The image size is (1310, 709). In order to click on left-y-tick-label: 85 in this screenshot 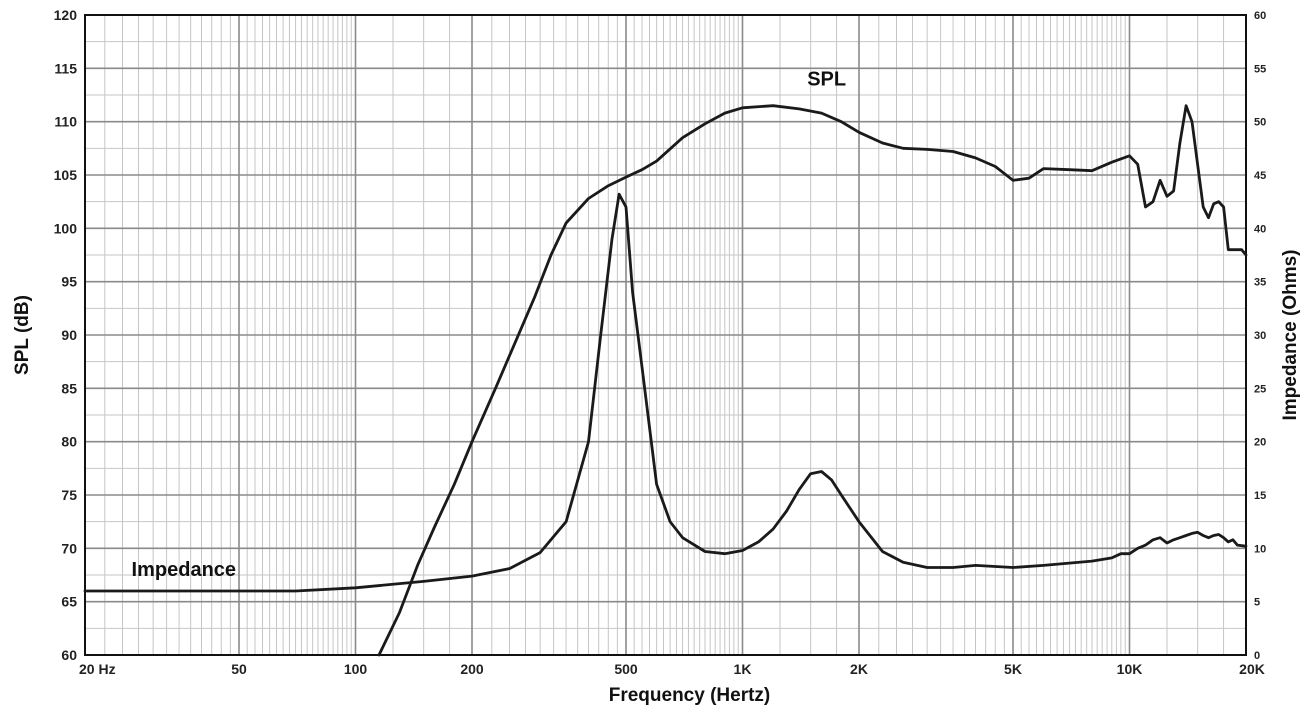, I will do `click(69, 388)`.